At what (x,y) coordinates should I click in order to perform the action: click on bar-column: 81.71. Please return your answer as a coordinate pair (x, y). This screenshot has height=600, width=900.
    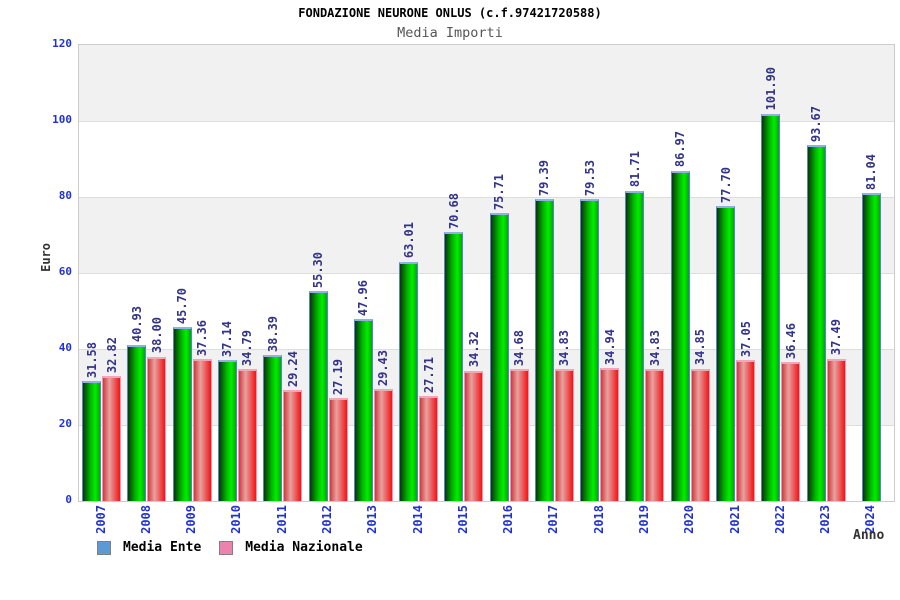
    Looking at the image, I should click on (635, 326).